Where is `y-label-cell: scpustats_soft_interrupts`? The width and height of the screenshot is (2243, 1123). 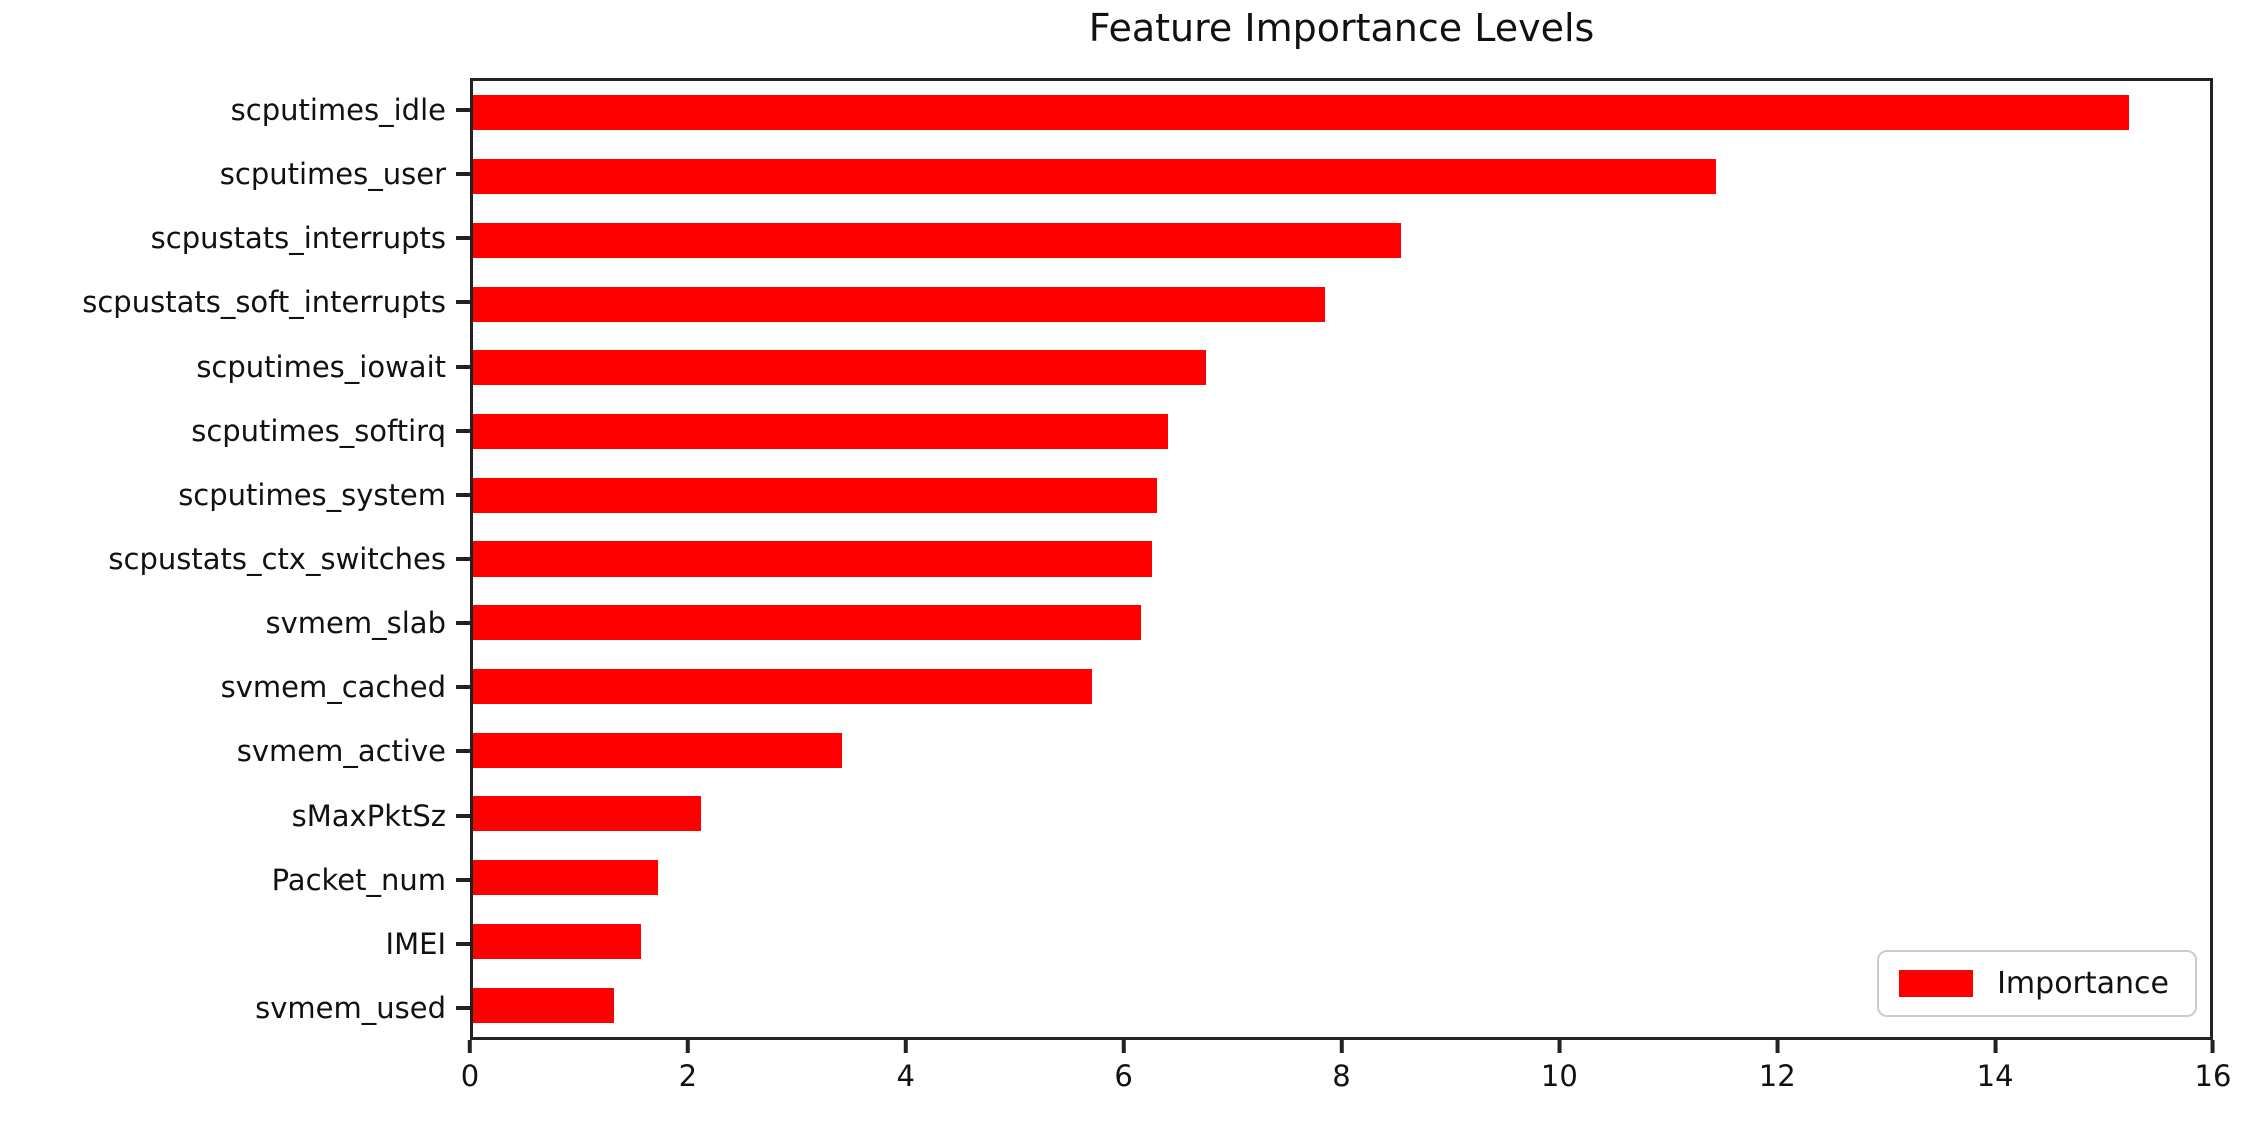
y-label-cell: scpustats_soft_interrupts is located at coordinates (235, 302).